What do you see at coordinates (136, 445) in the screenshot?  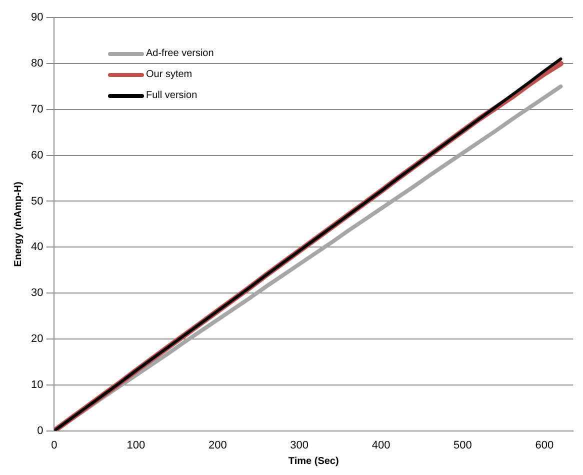 I see `x-tick-label: 100` at bounding box center [136, 445].